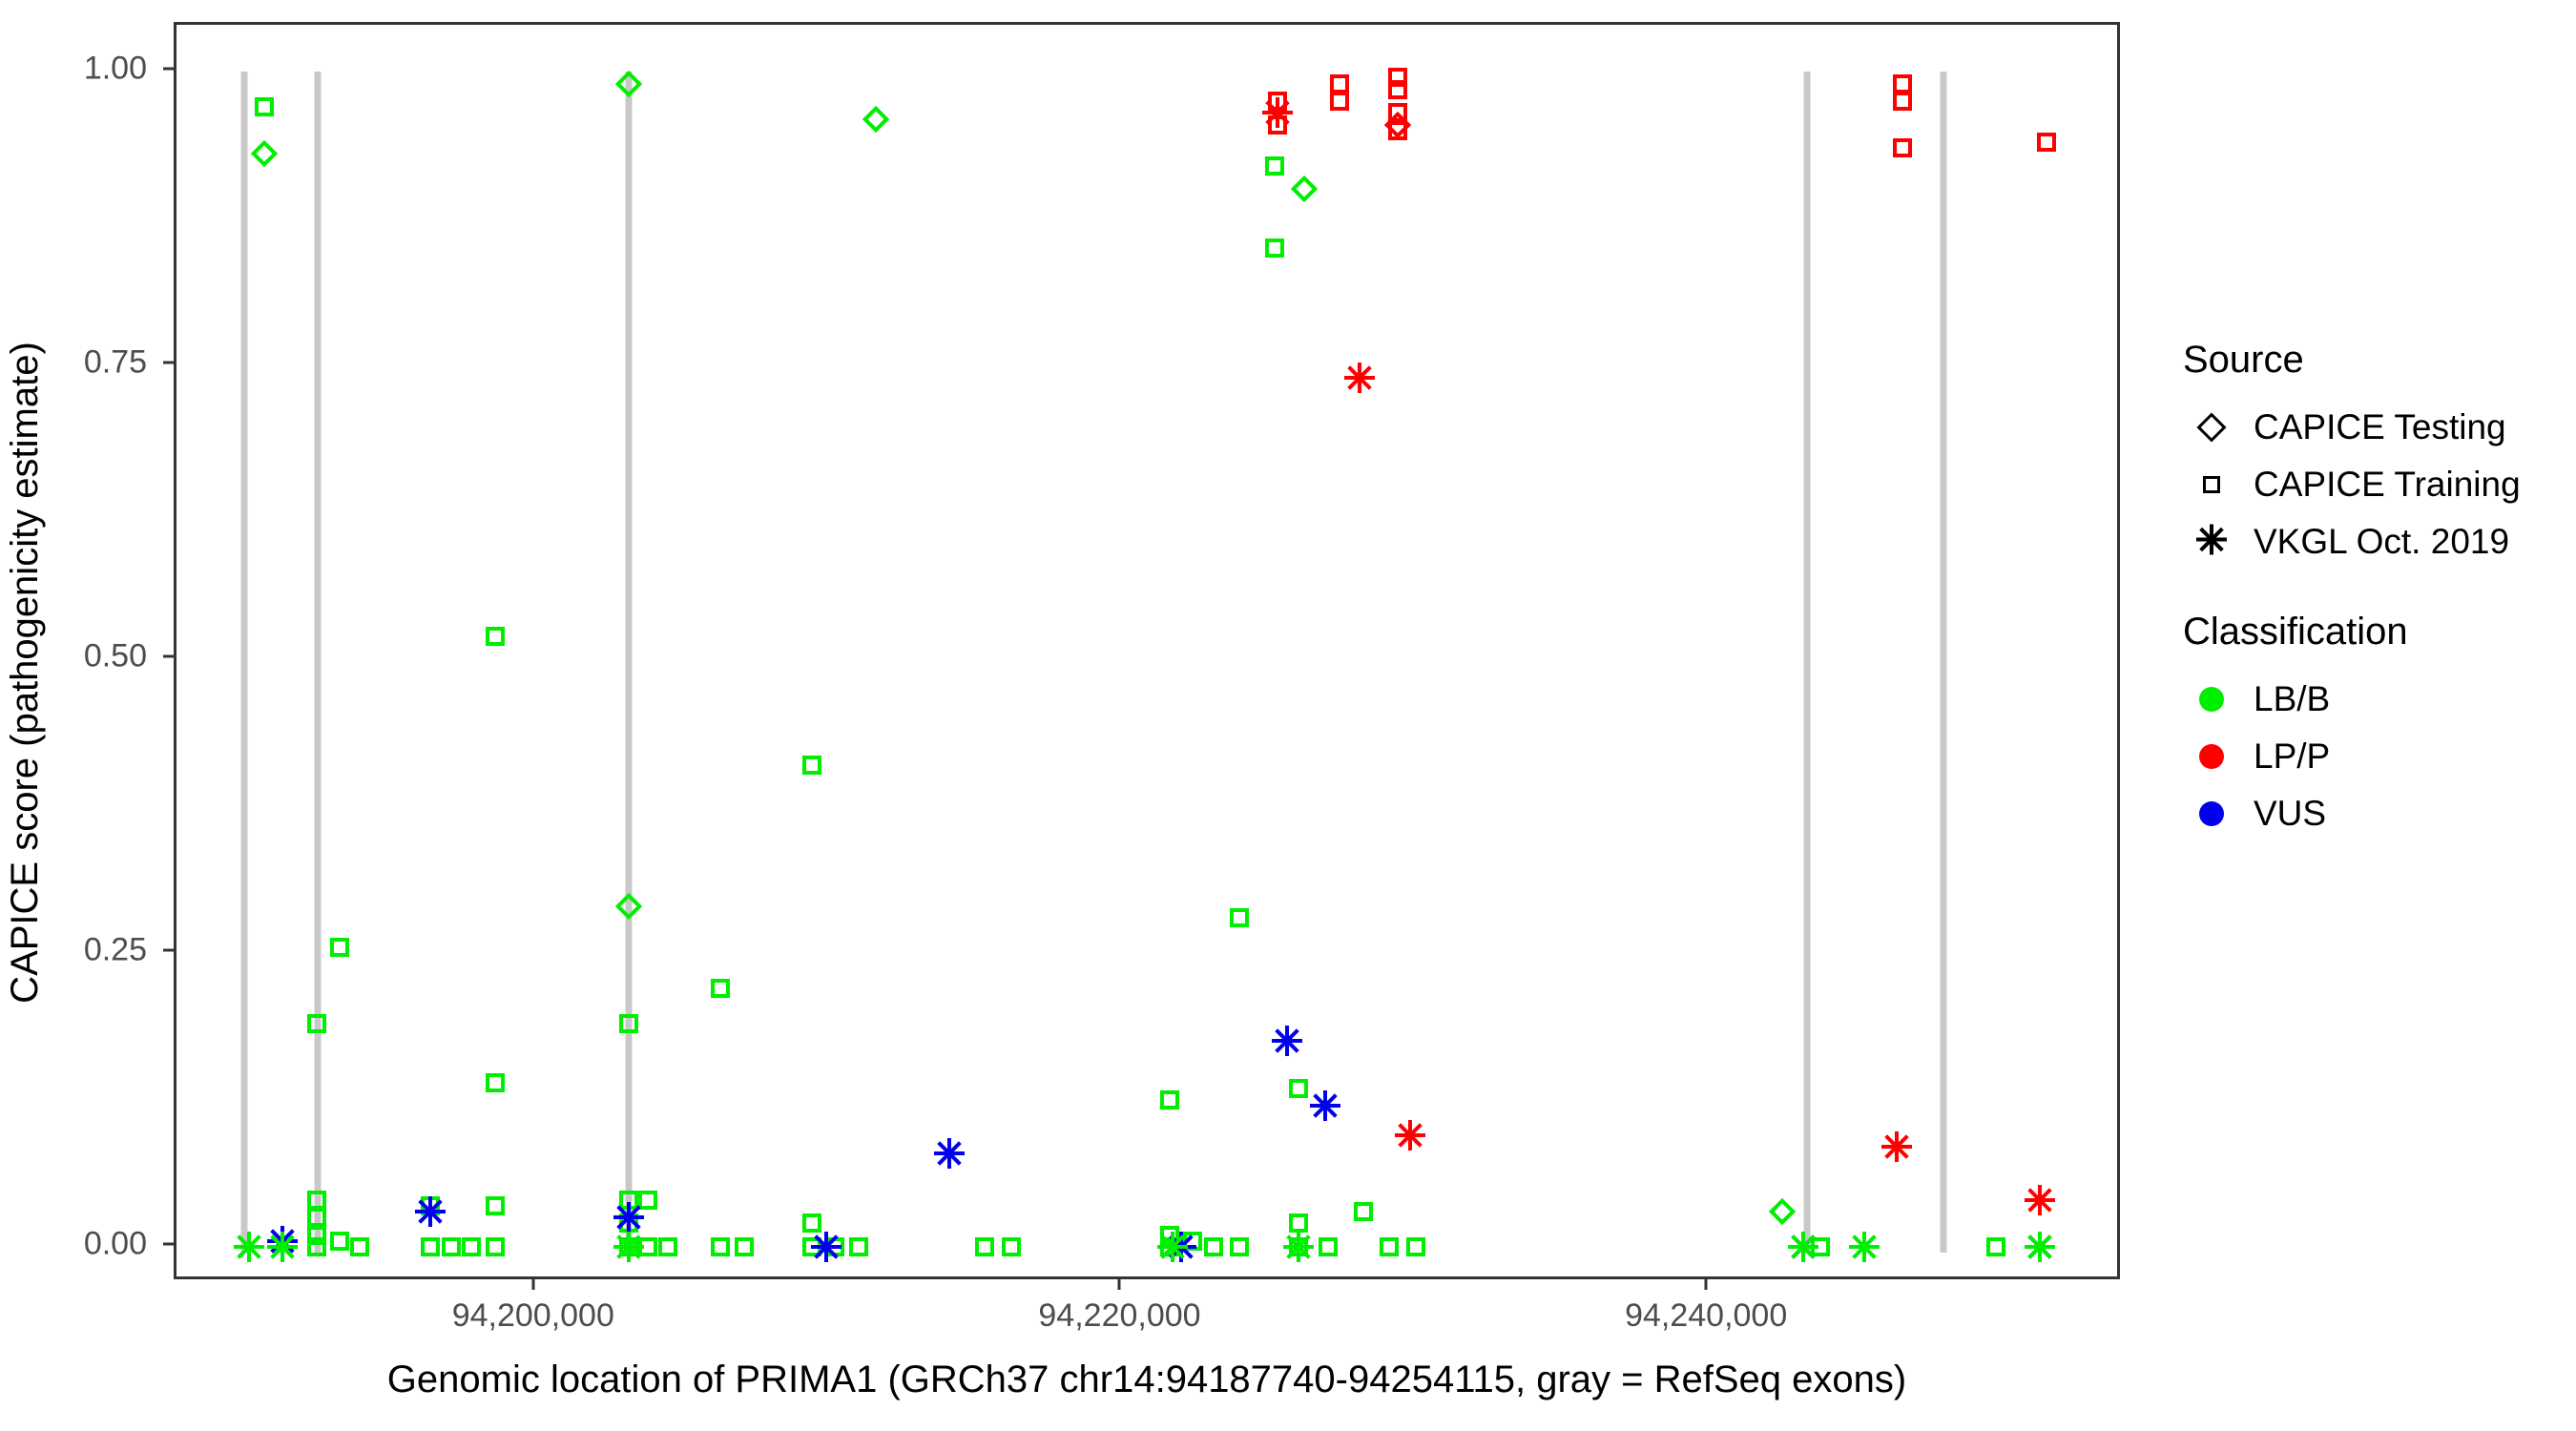  I want to click on legend-spacer, so click(2374, 590).